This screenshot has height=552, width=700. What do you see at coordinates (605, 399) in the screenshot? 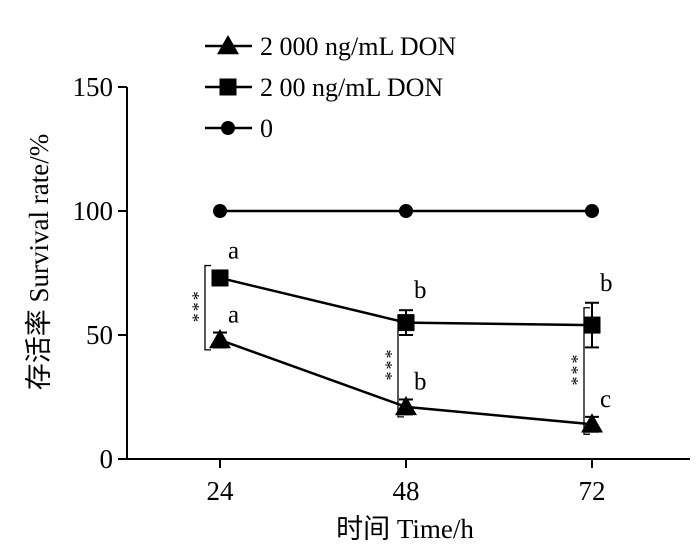
I see `significance-letter: c` at bounding box center [605, 399].